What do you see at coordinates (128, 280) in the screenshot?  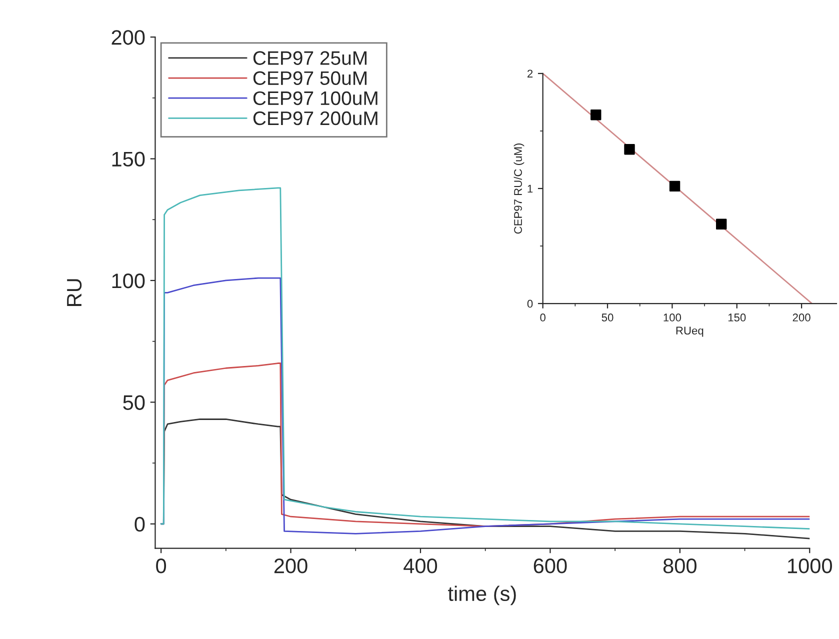 I see `y-tick-label: 100` at bounding box center [128, 280].